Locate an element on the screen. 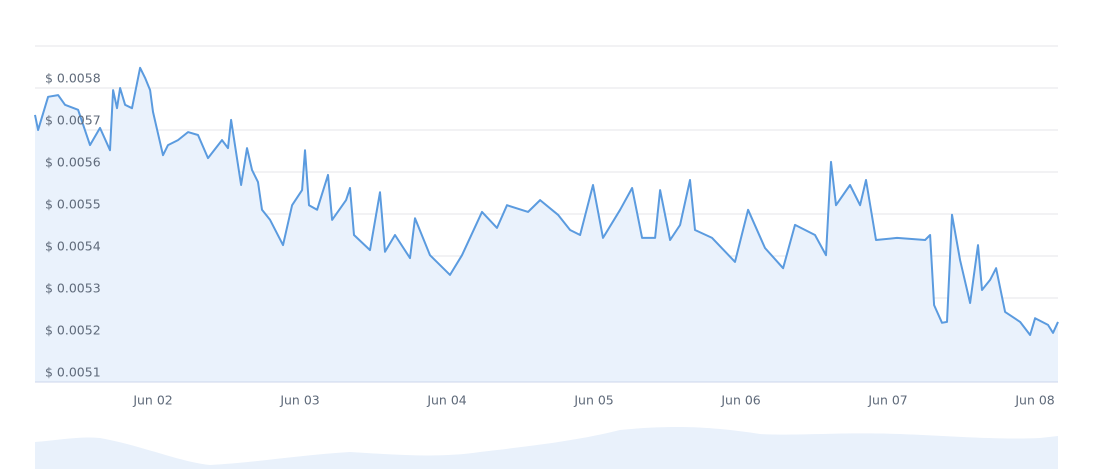 The width and height of the screenshot is (1096, 469). y-tick-label: $ 0.0051 is located at coordinates (73, 372).